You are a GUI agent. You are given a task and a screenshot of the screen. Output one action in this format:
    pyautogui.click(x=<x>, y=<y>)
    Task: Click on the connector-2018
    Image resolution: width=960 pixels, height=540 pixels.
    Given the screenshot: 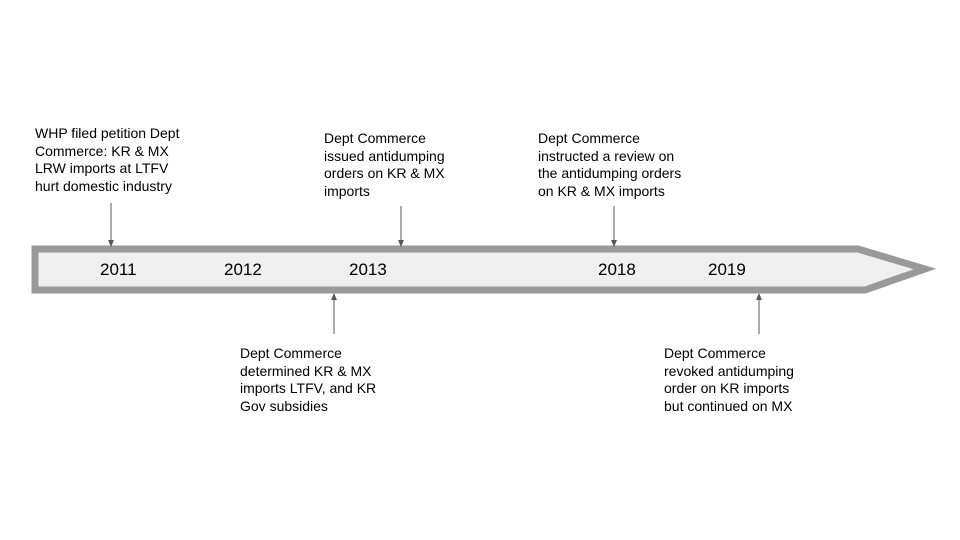 What is the action you would take?
    pyautogui.click(x=614, y=226)
    